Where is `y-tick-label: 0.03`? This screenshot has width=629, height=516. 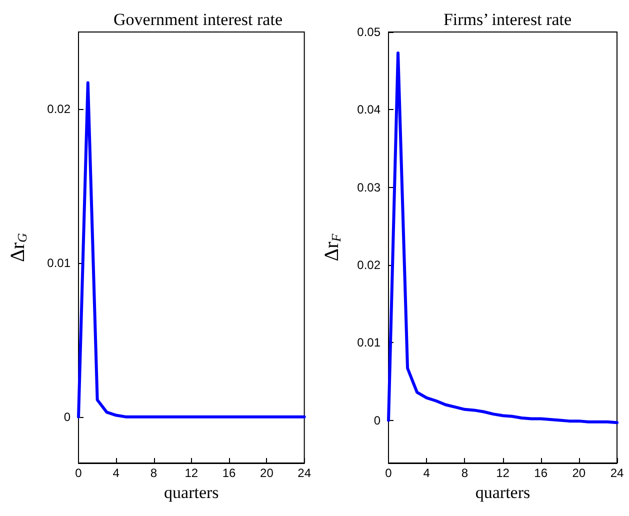
y-tick-label: 0.03 is located at coordinates (369, 187).